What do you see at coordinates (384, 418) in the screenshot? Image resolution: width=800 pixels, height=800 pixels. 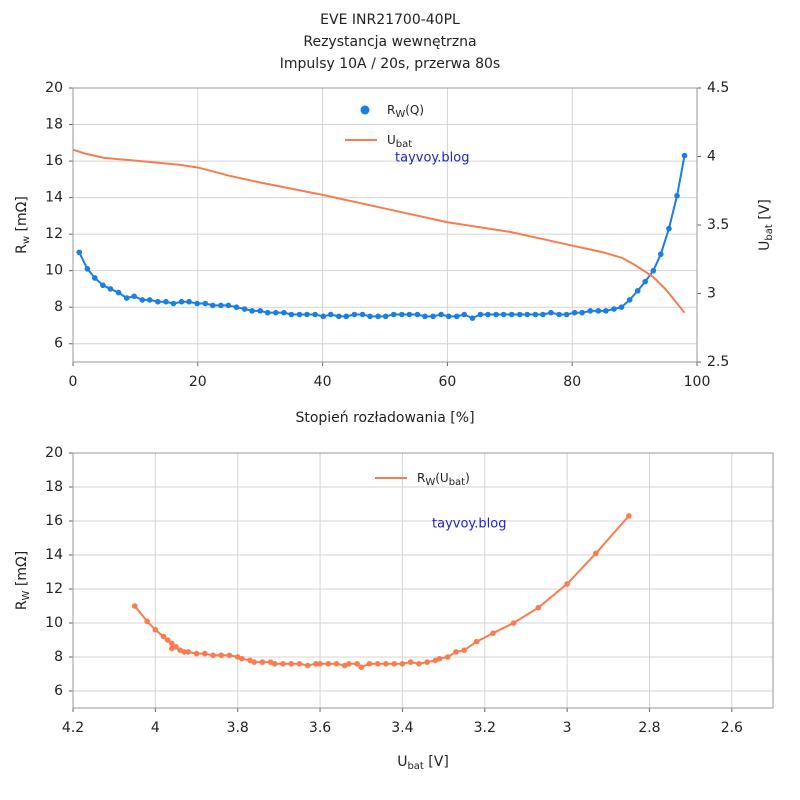 I see `x-axis-label-part: Stopień rozładowania [%]` at bounding box center [384, 418].